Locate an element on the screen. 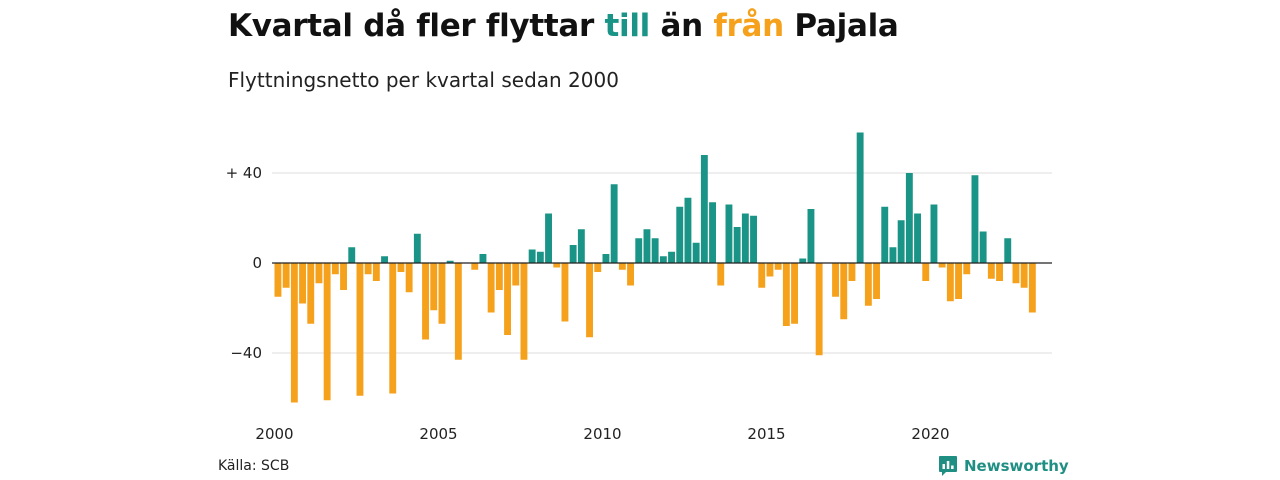 This screenshot has width=1280, height=480. chart-subtitle: Flyttningsnetto per kvartal sedan 2000 is located at coordinates (423, 80).